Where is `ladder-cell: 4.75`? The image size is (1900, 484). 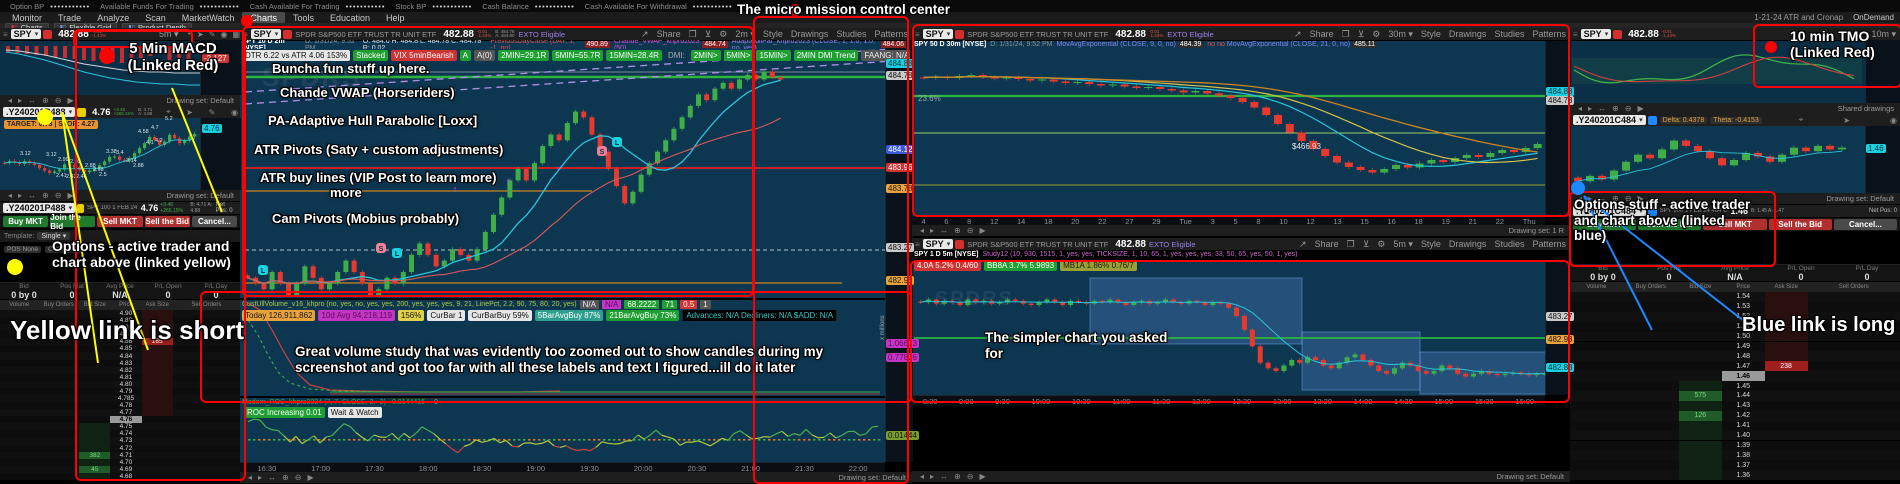
ladder-cell: 4.75 is located at coordinates (126, 427).